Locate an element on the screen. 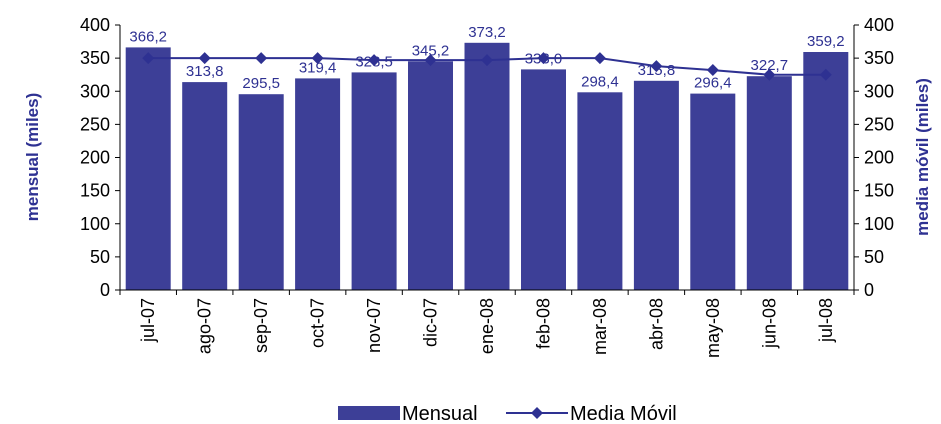 The height and width of the screenshot is (424, 941). y2-tick-label: 150 is located at coordinates (879, 191).